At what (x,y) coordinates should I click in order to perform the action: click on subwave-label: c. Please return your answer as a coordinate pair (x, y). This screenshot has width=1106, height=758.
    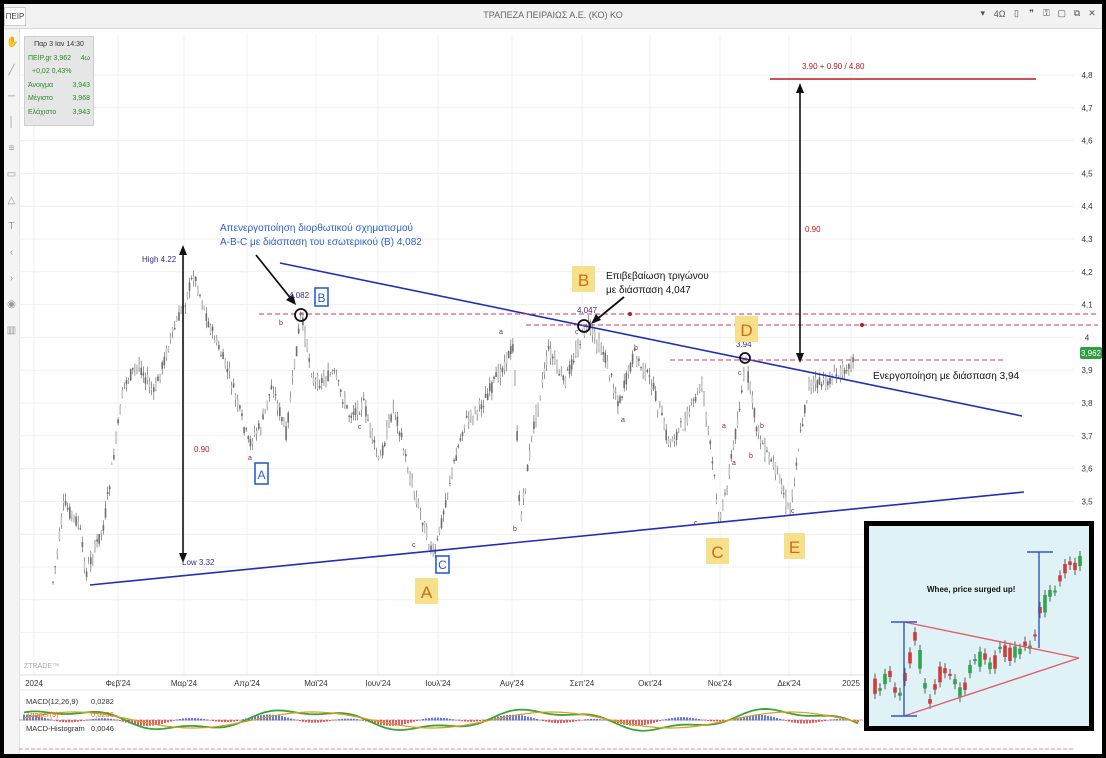
    Looking at the image, I should click on (793, 511).